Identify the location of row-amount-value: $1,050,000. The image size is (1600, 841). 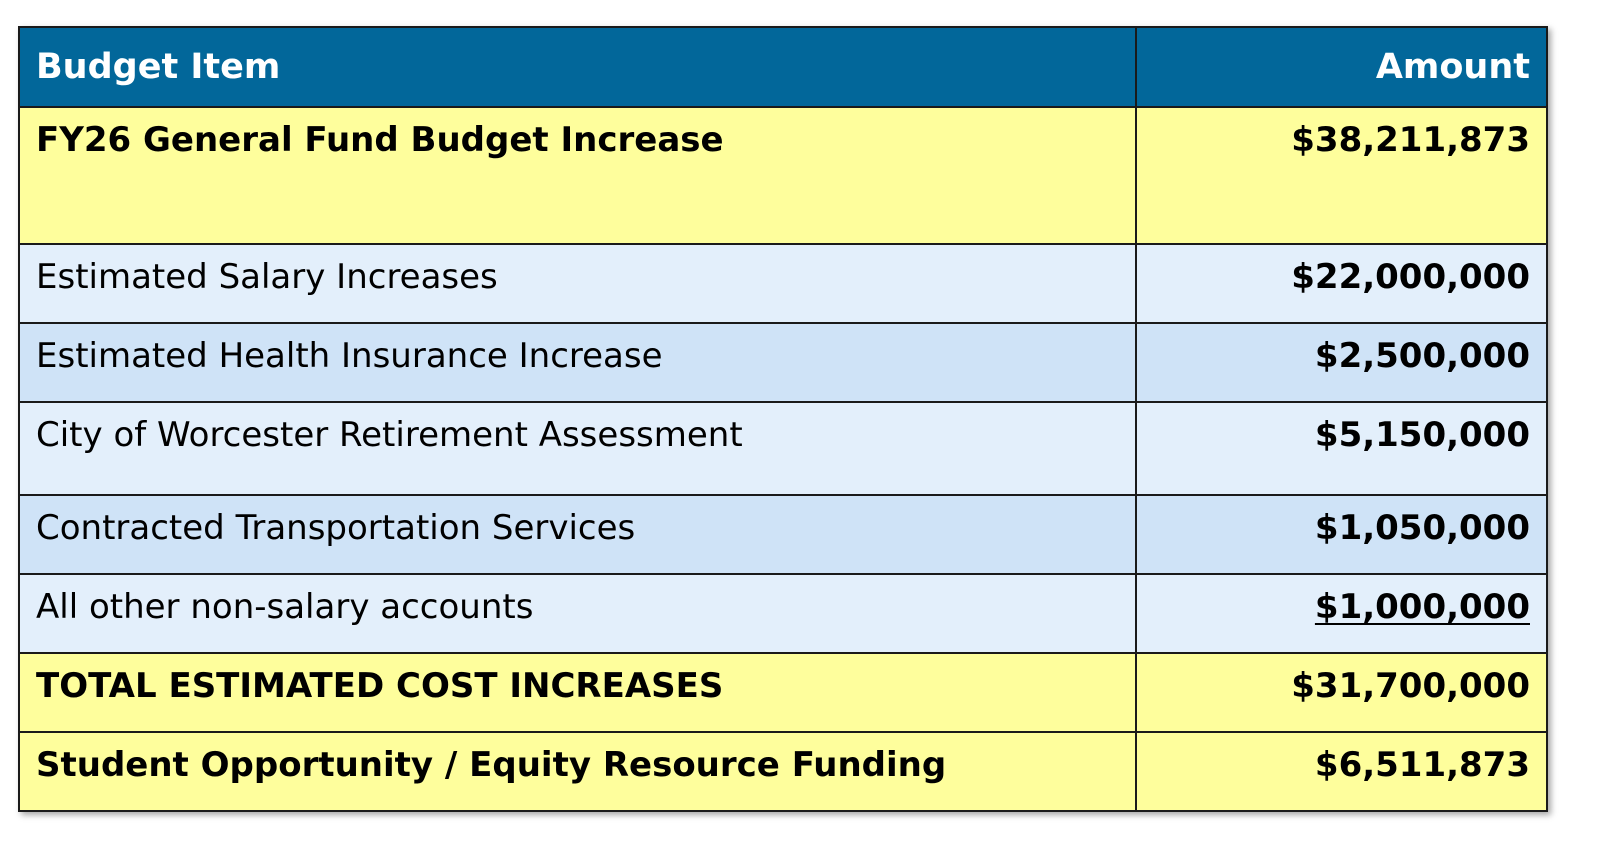
(1341, 534).